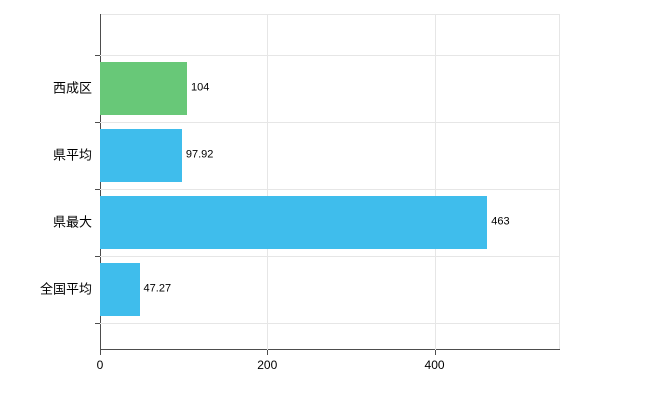 This screenshot has height=400, width=650. I want to click on plot-border-top, so click(330, 14).